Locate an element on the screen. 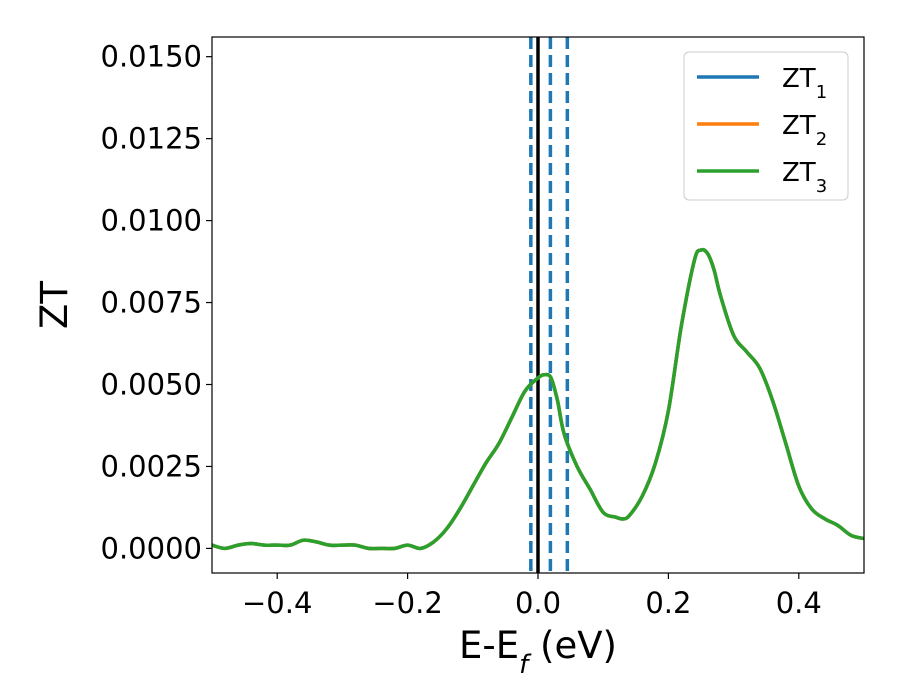 The height and width of the screenshot is (700, 900). legend-label-2: ZT2 is located at coordinates (804, 130).